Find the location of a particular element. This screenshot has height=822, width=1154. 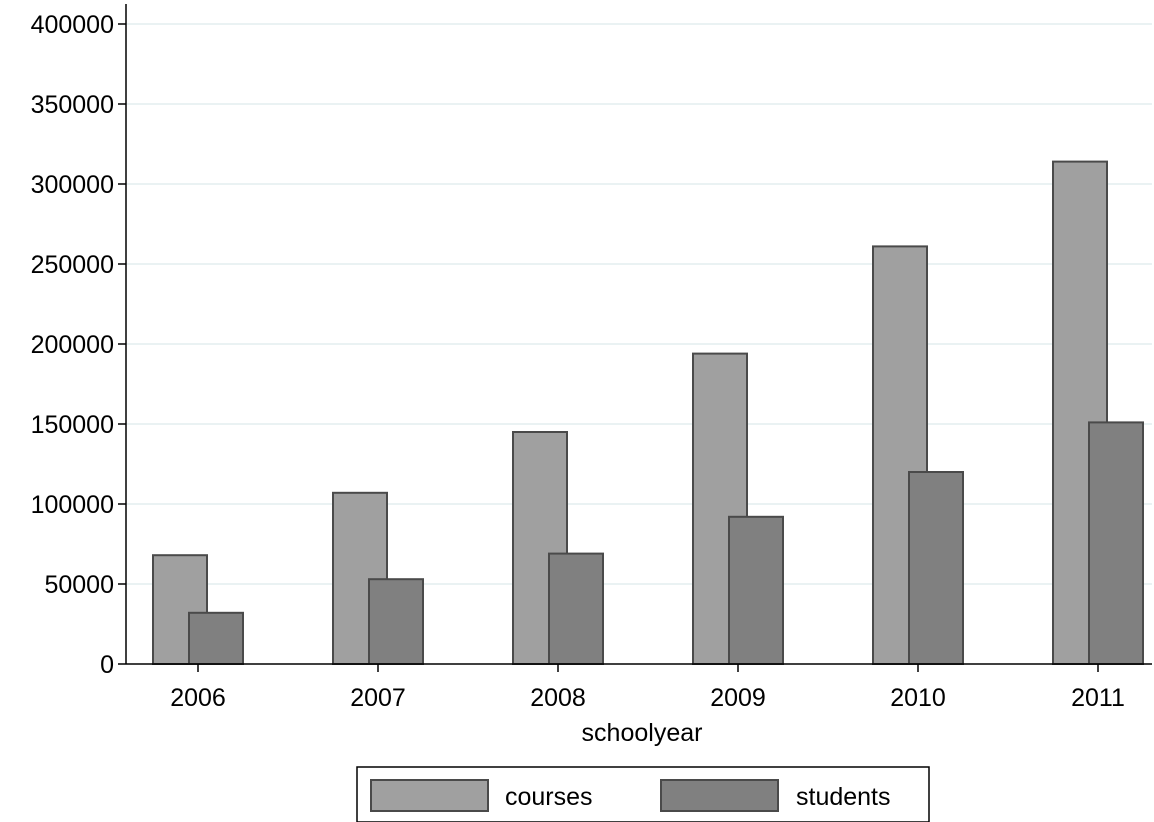

x-tick-label: 2008 is located at coordinates (558, 698).